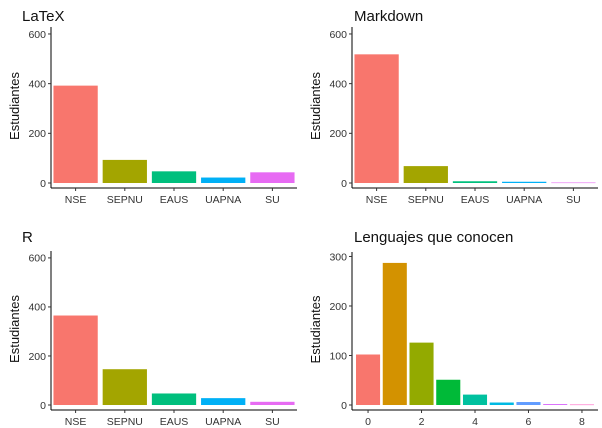 This screenshot has height=428, width=602. I want to click on panel-title: LaTeX, so click(43, 16).